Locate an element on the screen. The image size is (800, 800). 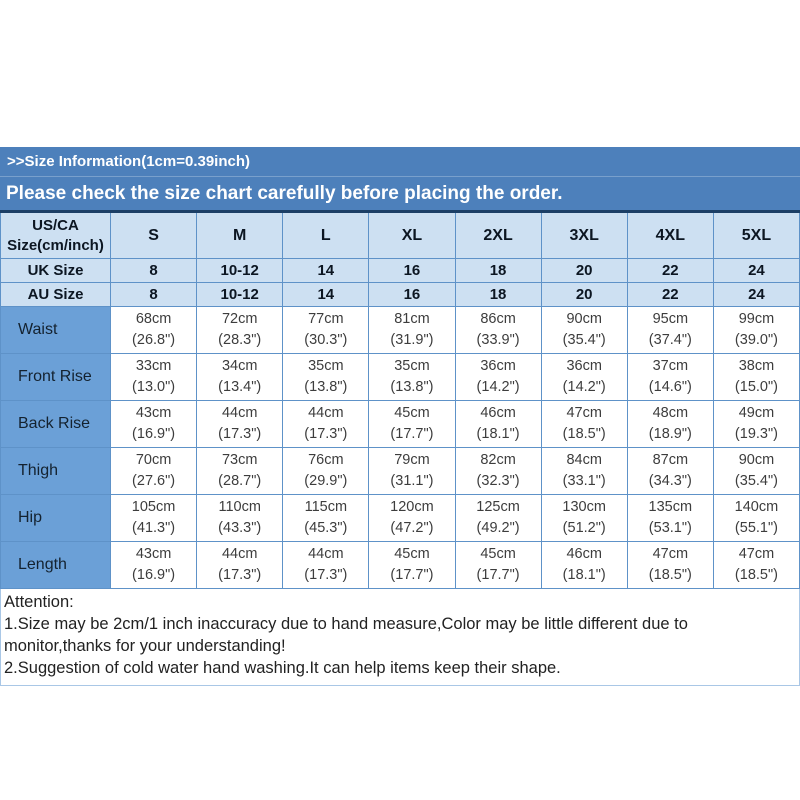
value-inch: (53.1") is located at coordinates (670, 528).